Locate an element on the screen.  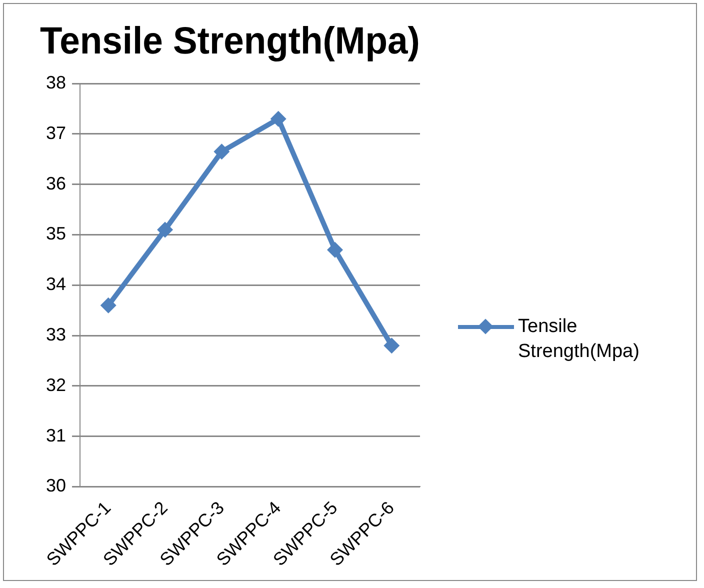
y-tick-label: 34 is located at coordinates (56, 284).